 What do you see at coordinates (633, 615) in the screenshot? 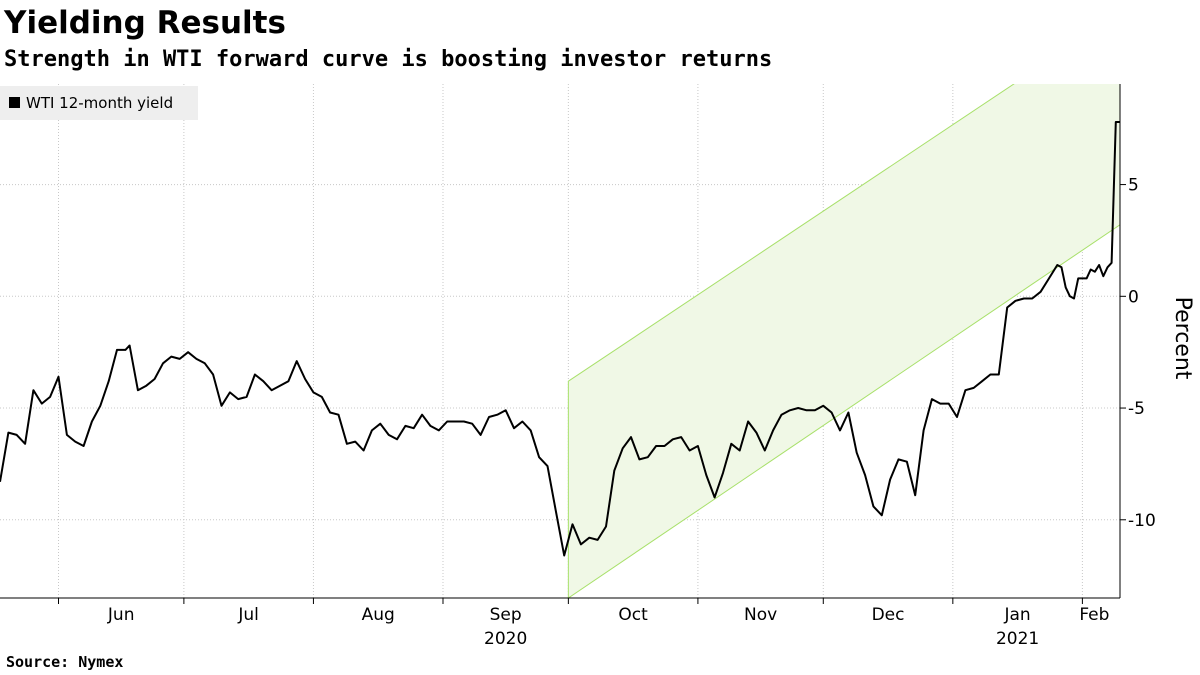
I see `x-tick-label: Oct` at bounding box center [633, 615].